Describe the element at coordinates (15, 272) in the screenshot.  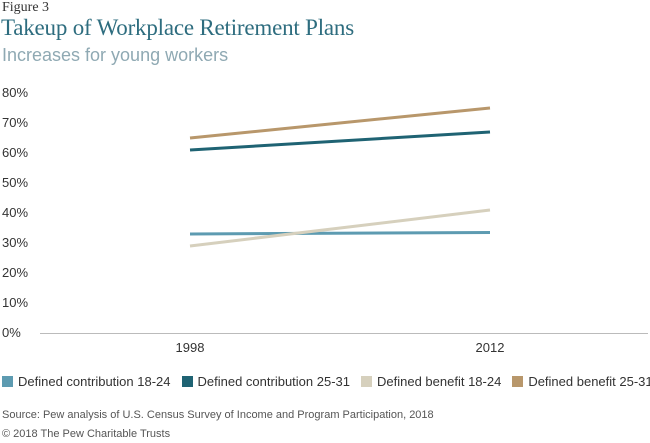
I see `y-tick-label: 20%` at that location.